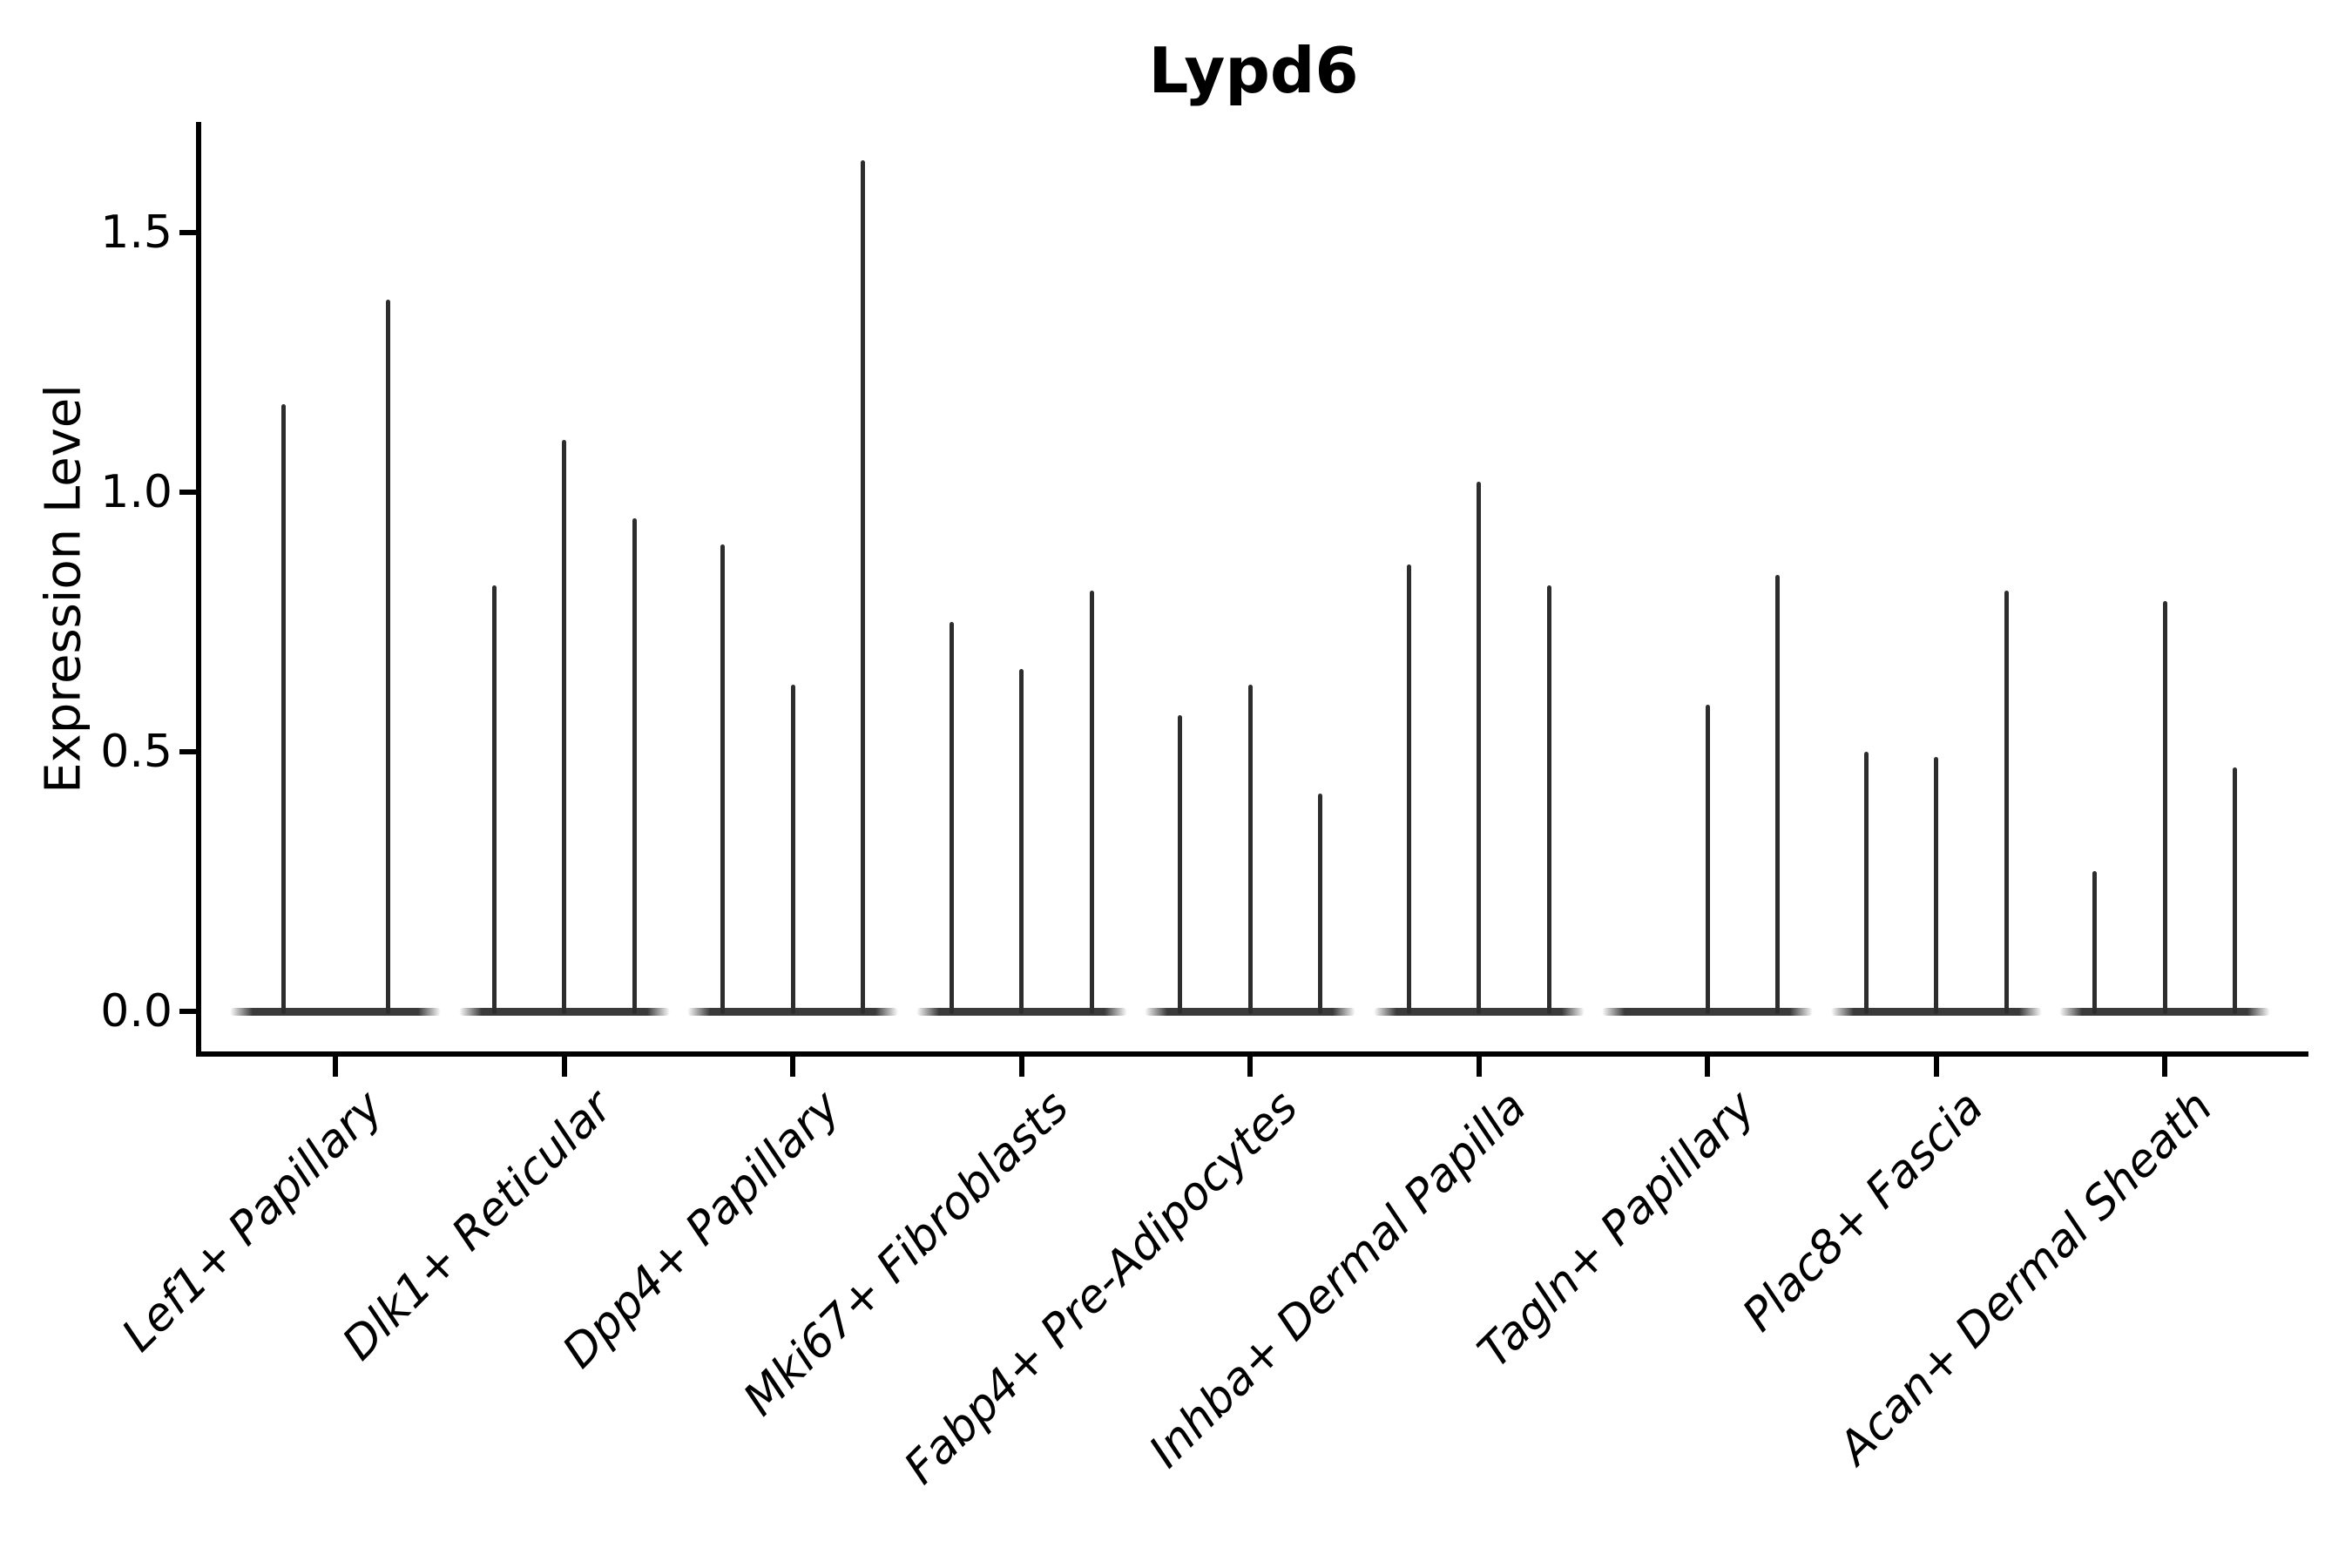  Describe the element at coordinates (198, 589) in the screenshot. I see `y-axis-spine` at that location.